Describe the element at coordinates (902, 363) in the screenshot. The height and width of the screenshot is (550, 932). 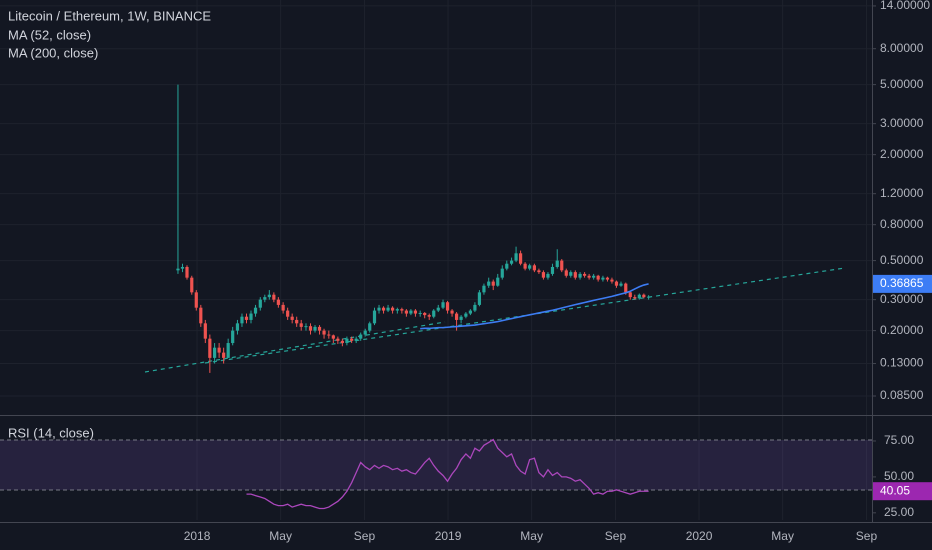
I see `y-tick-label: 0.13000` at that location.